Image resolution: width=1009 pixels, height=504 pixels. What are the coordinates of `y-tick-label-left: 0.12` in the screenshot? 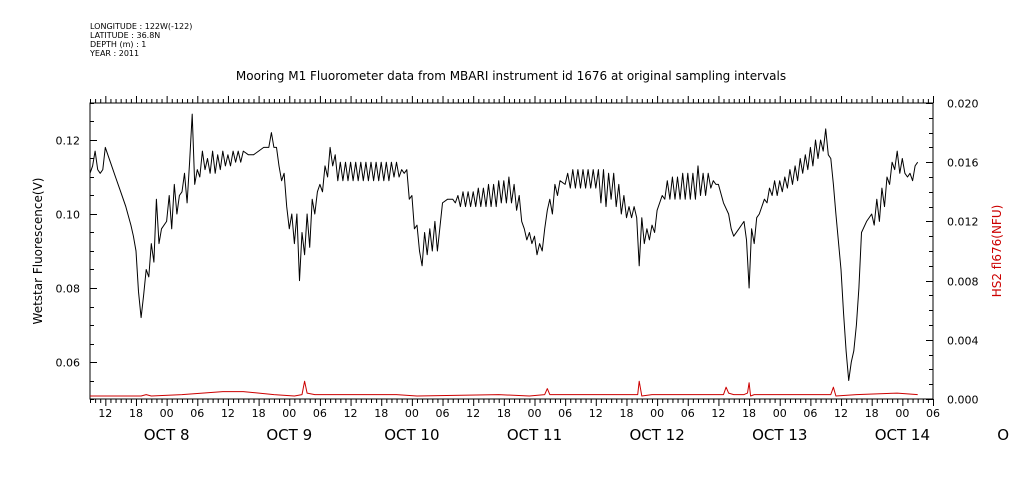 It's located at (68, 141).